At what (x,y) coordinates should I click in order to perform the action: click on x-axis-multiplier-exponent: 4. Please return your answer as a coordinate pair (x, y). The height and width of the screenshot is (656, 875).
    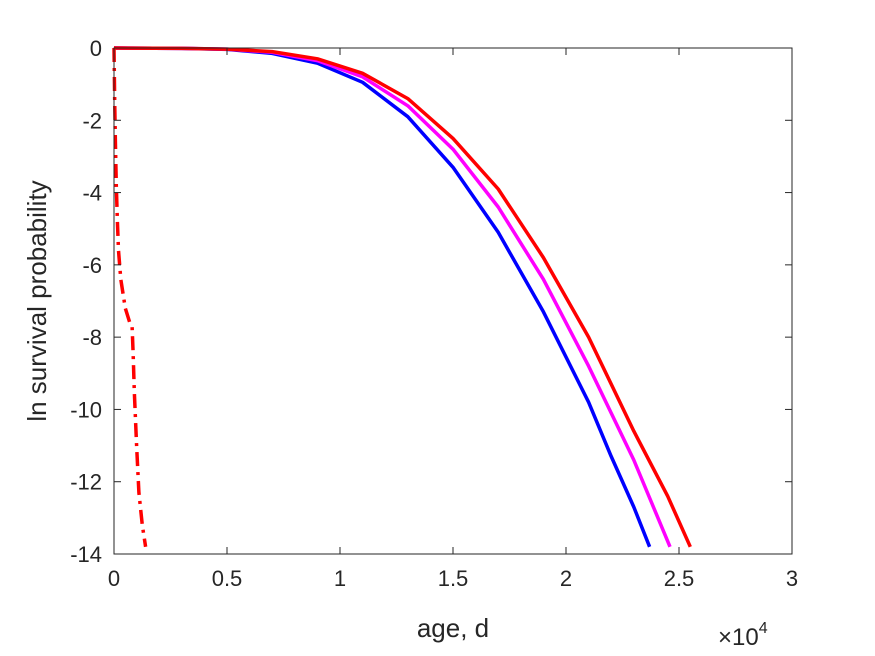
    Looking at the image, I should click on (763, 628).